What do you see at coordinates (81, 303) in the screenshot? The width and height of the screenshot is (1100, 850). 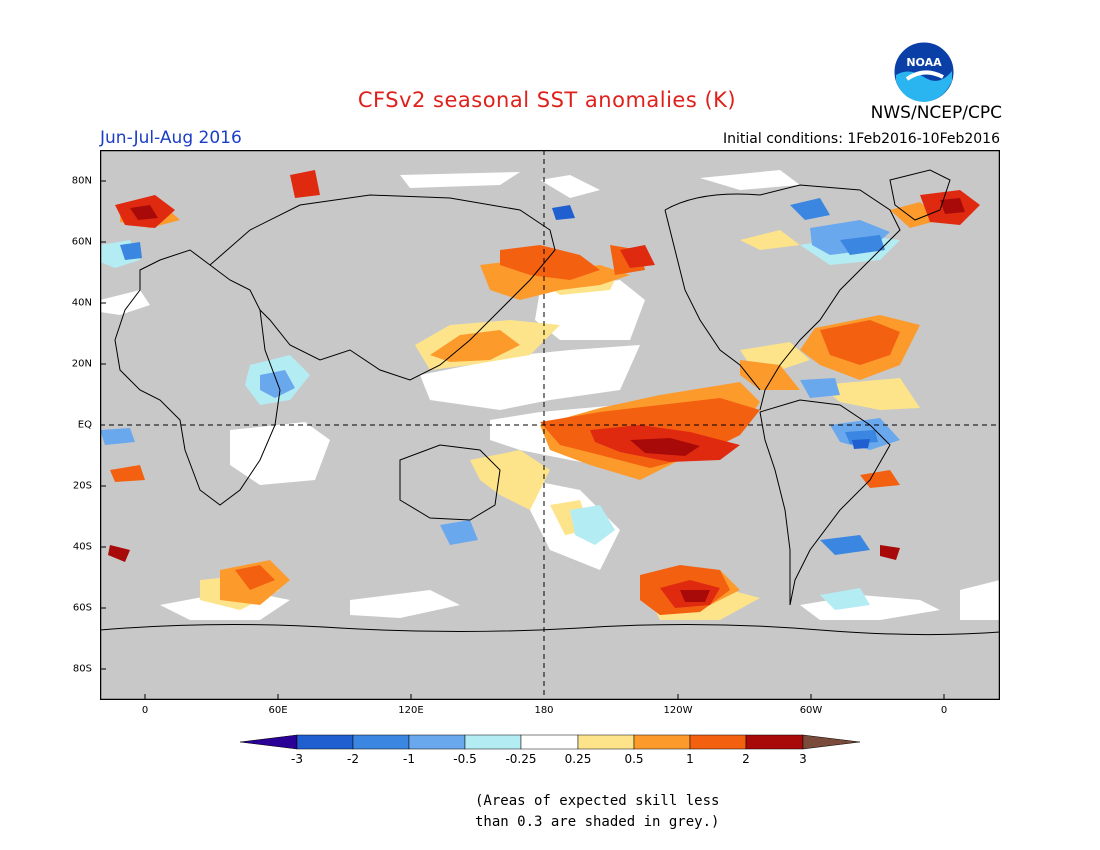 I see `lat-label-40n: 40N` at bounding box center [81, 303].